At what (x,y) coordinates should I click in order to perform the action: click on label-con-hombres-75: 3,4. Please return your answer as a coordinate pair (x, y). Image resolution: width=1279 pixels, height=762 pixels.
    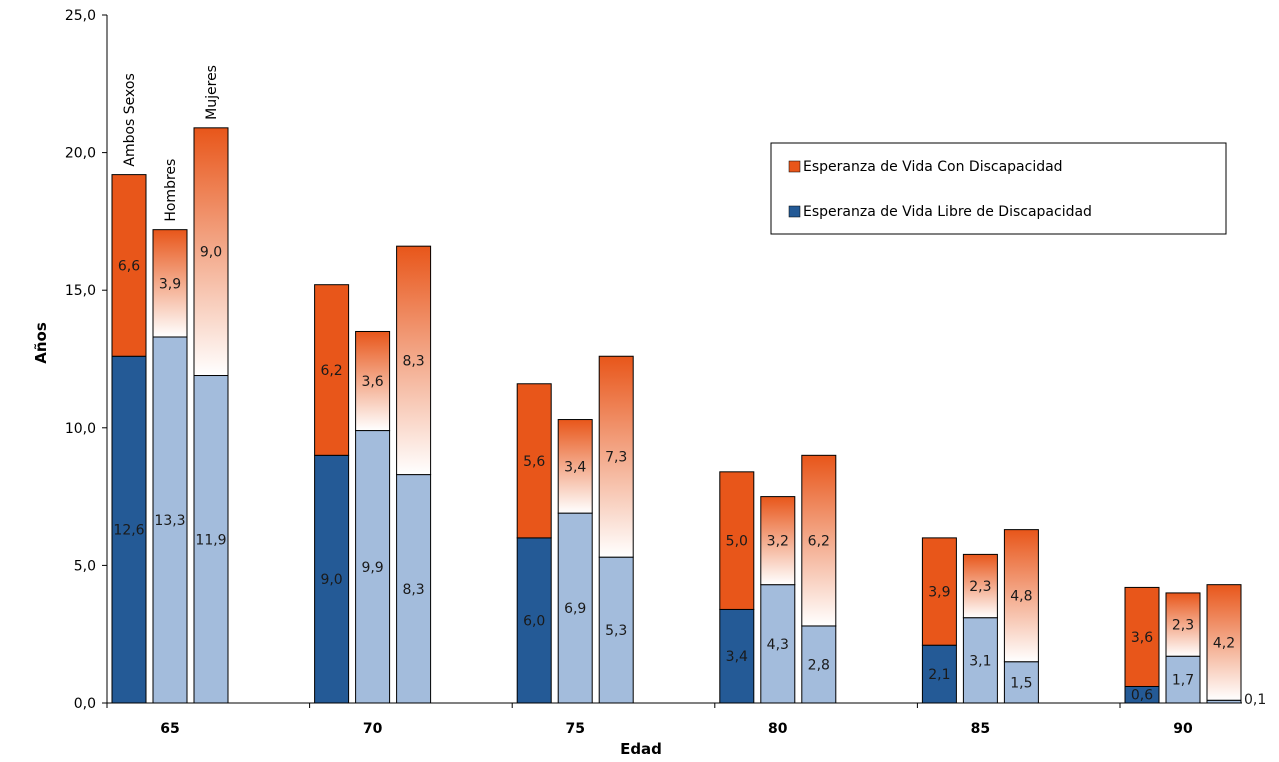
    Looking at the image, I should click on (575, 467).